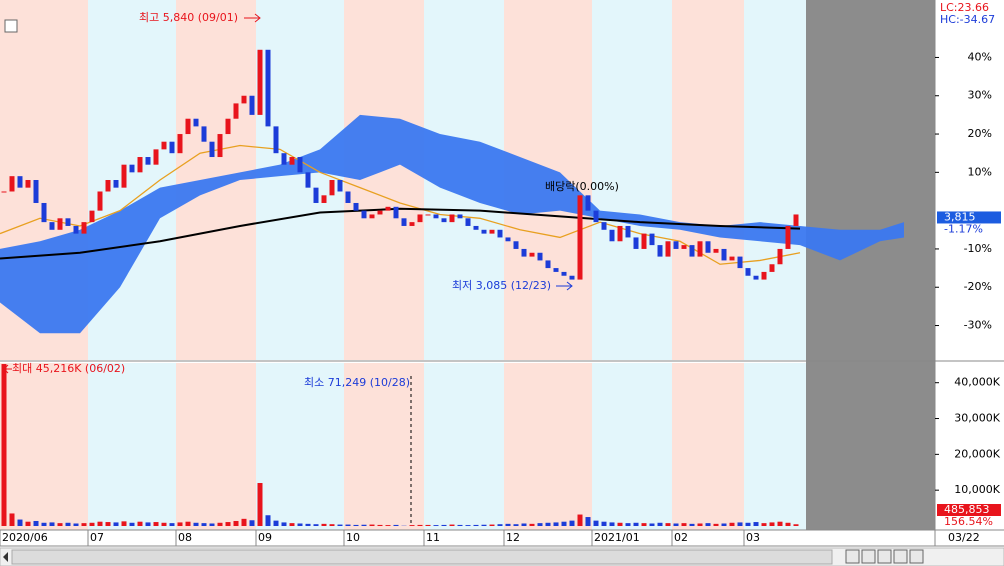 The height and width of the screenshot is (566, 1004). Describe the element at coordinates (68, 368) in the screenshot. I see `max-volume-label: 최대 45,216K (06/02)` at that location.